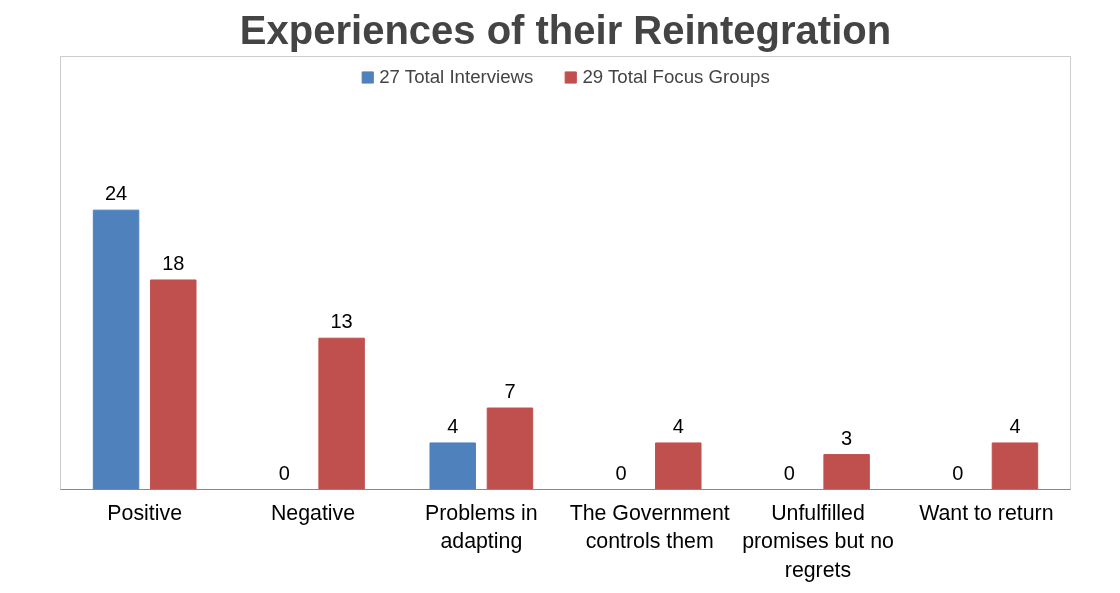  Describe the element at coordinates (649, 527) in the screenshot. I see `x-tick-label: The Government controls them` at that location.